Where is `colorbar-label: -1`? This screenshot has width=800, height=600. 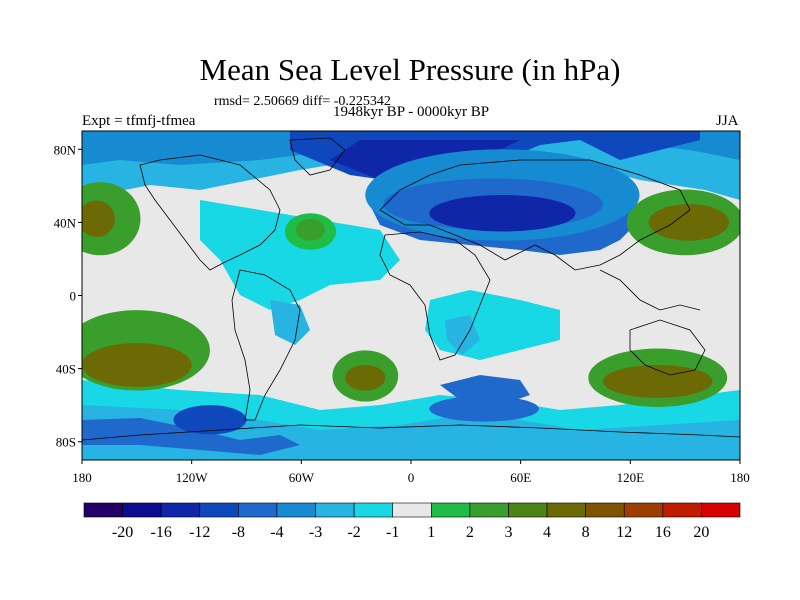
colorbar-label: -1 is located at coordinates (392, 532).